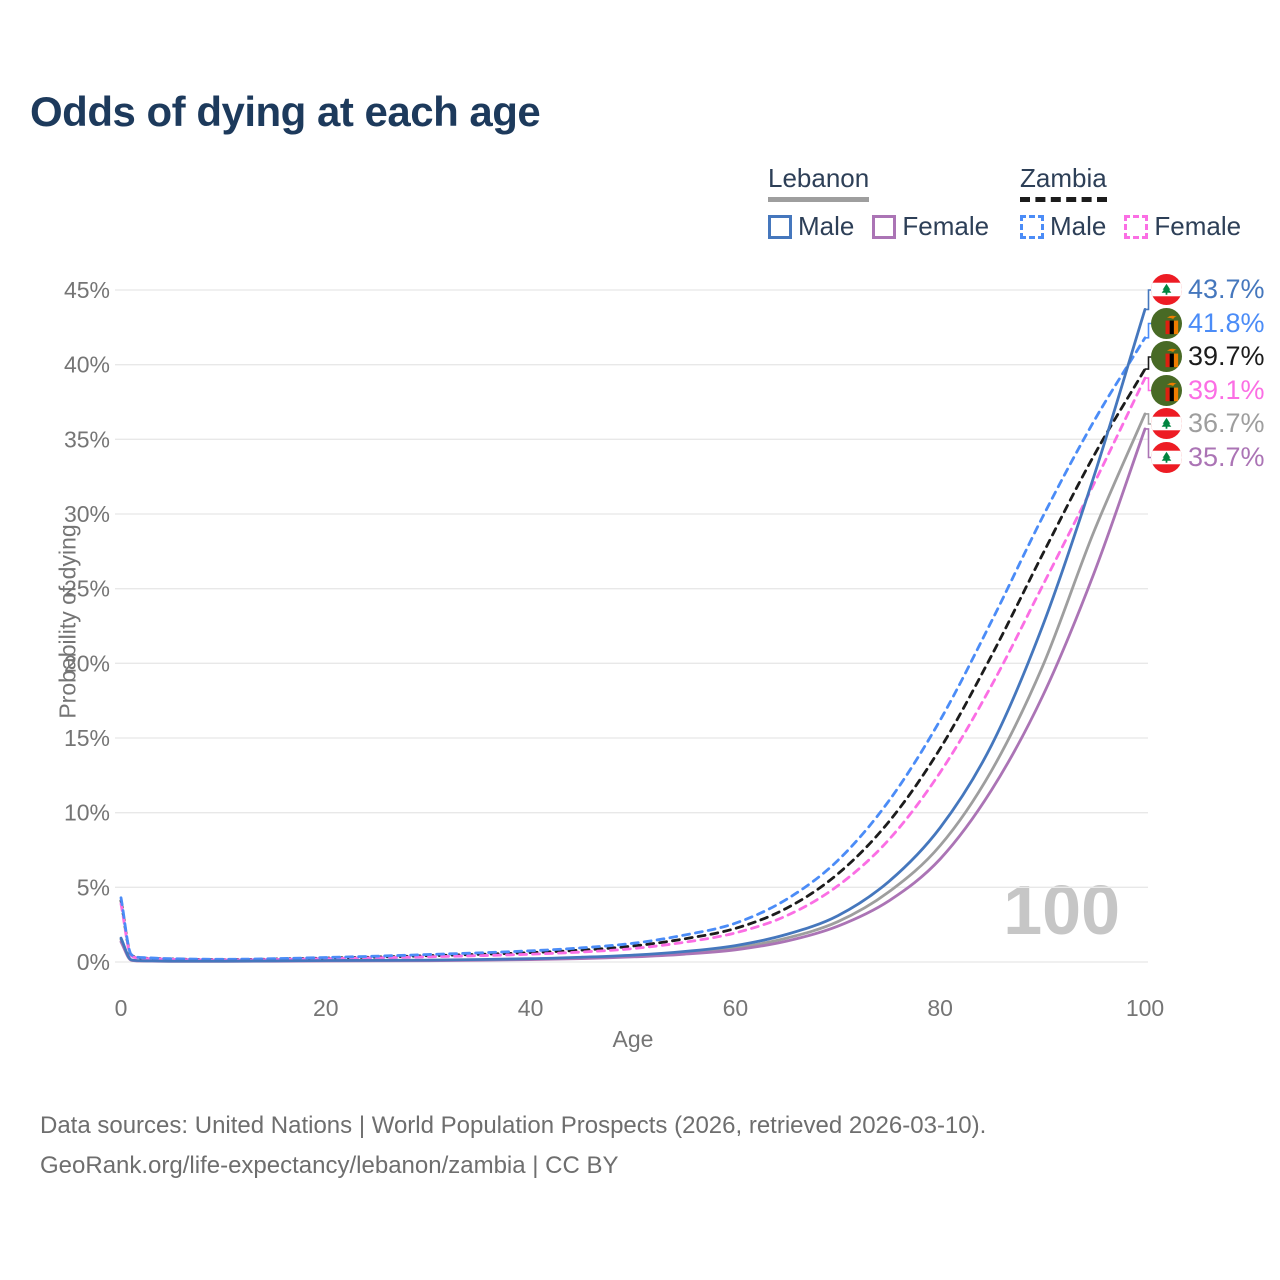 The width and height of the screenshot is (1280, 1280). What do you see at coordinates (1136, 226) in the screenshot?
I see `legend-swatch-zambia-female` at bounding box center [1136, 226].